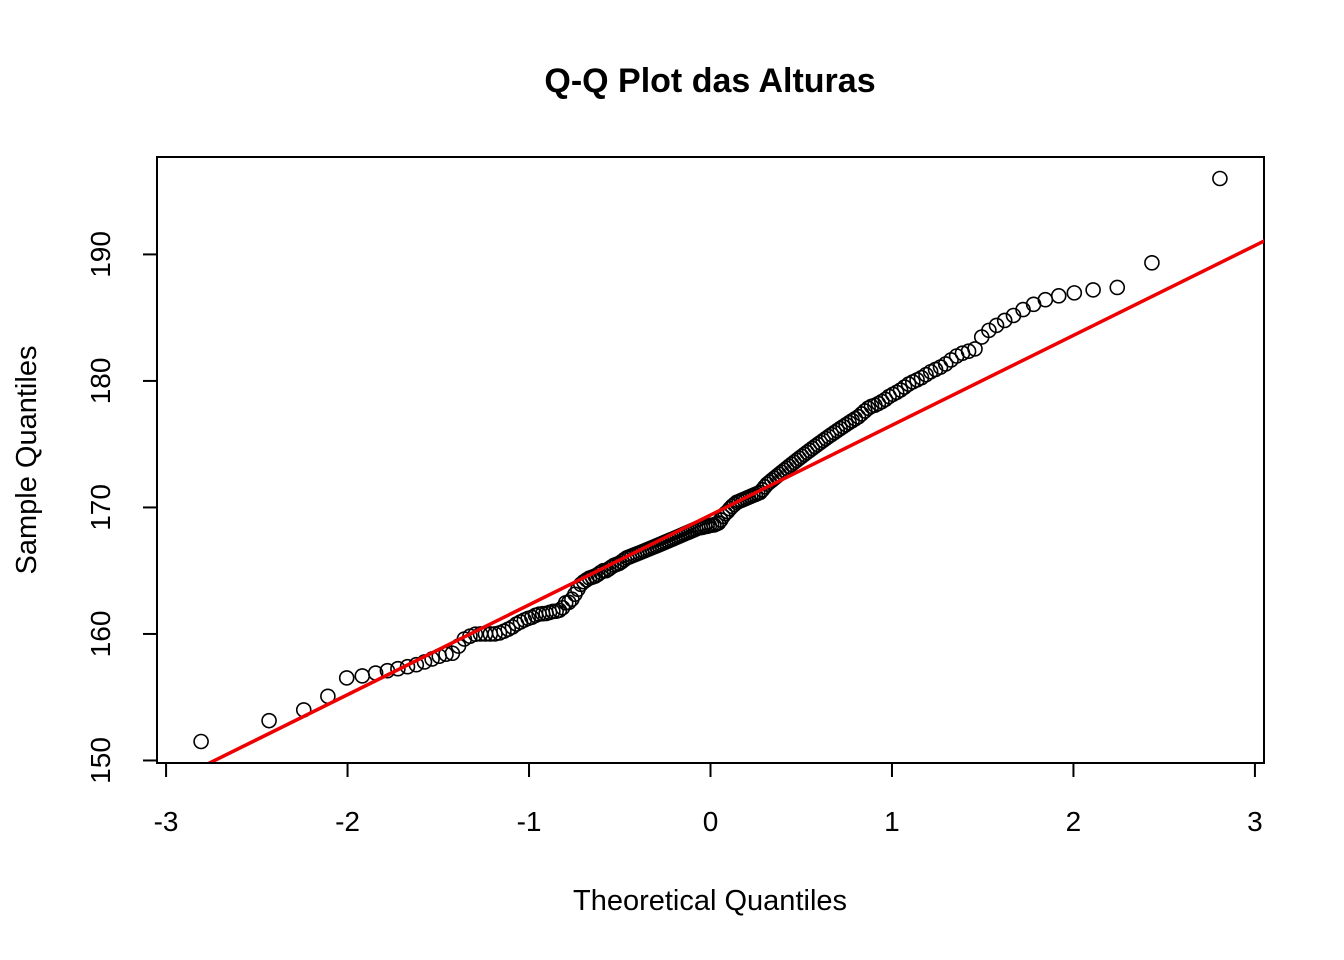 The image size is (1344, 960). I want to click on y-tick-label: 160, so click(100, 634).